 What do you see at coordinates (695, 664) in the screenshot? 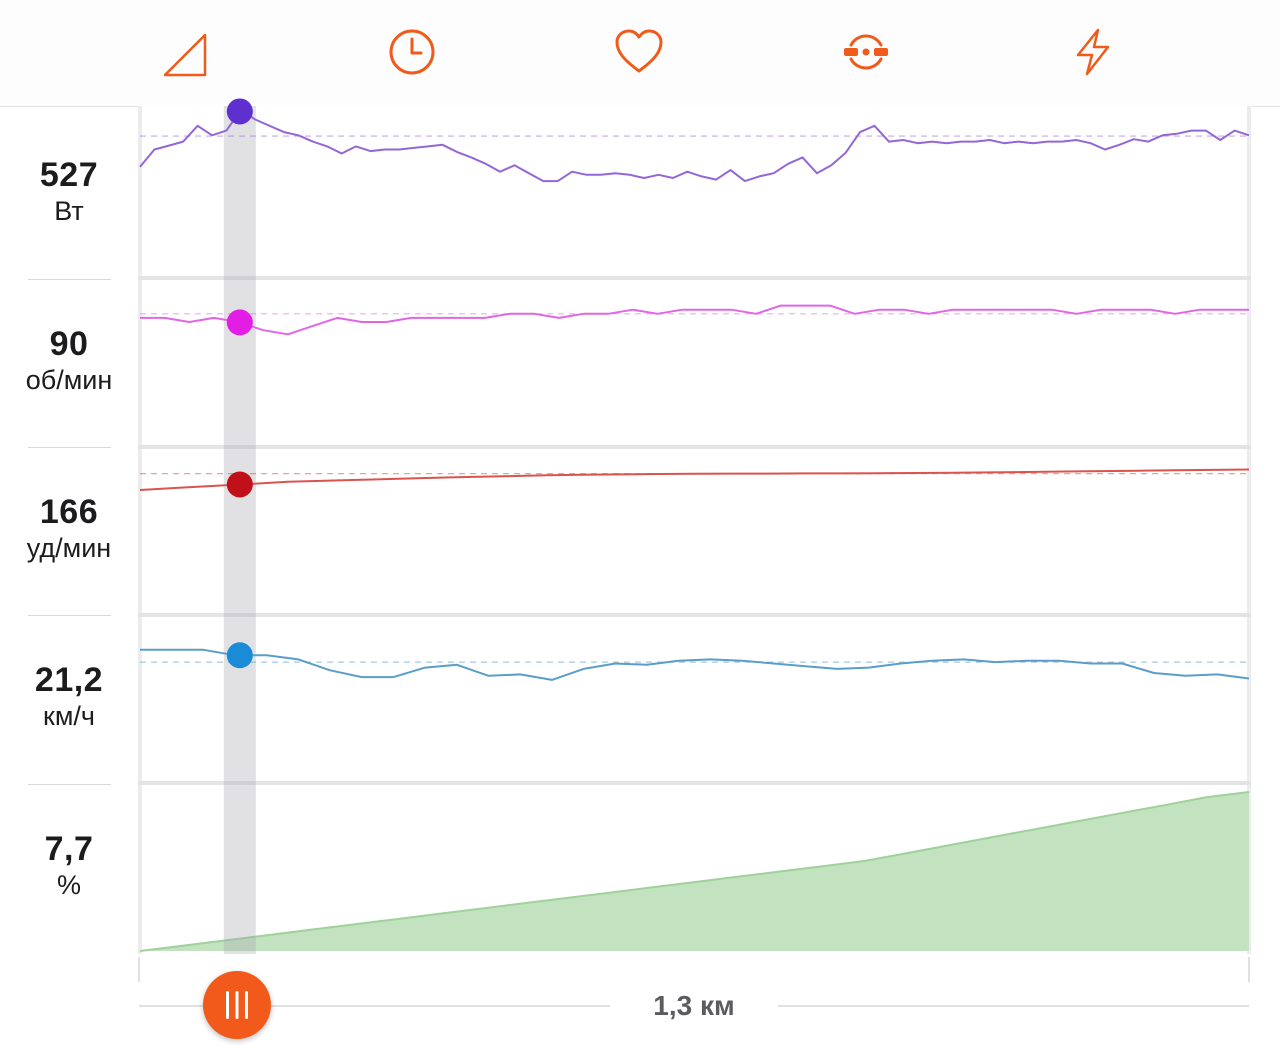
I see `speed-line` at bounding box center [695, 664].